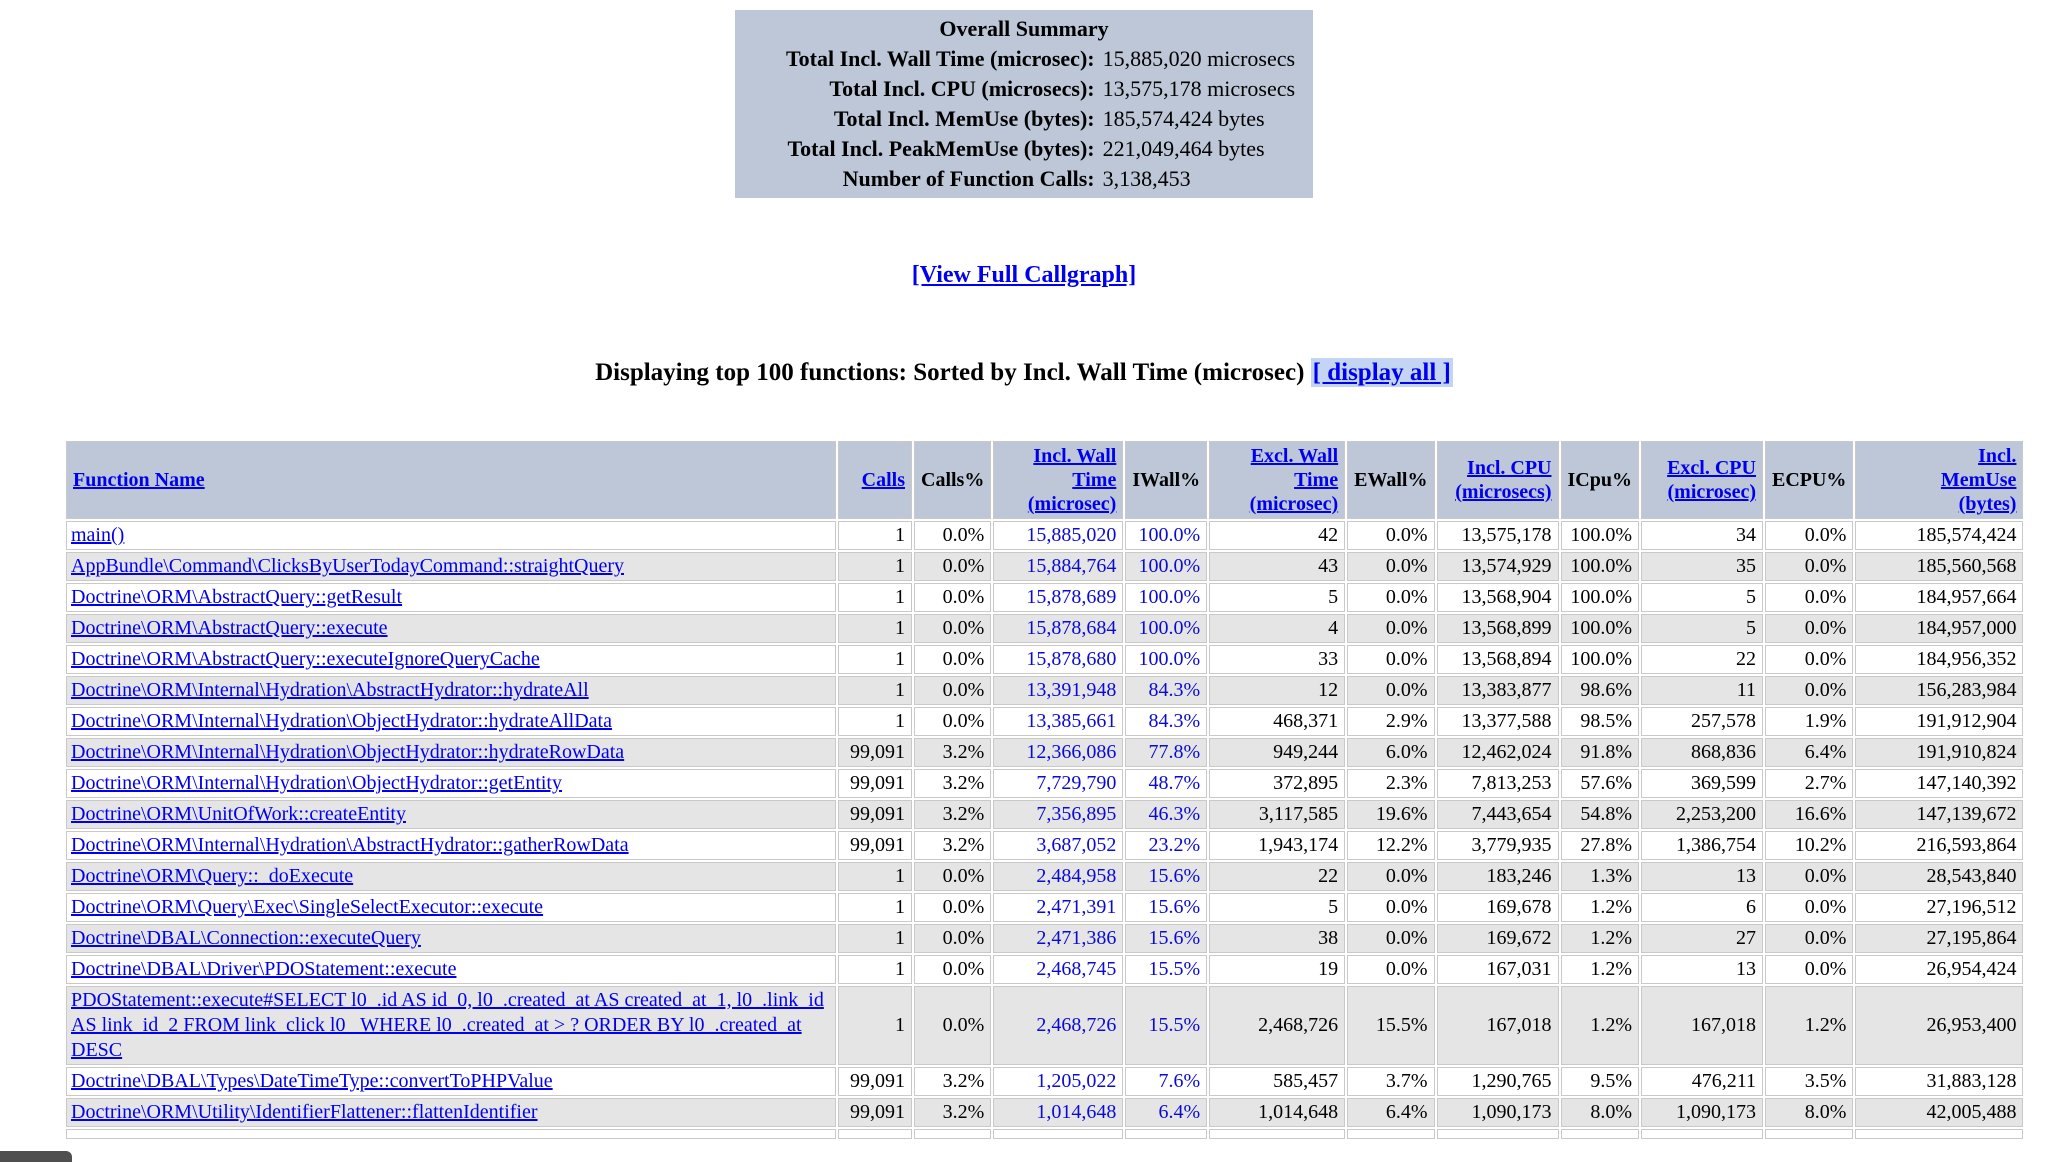 Image resolution: width=2048 pixels, height=1162 pixels. I want to click on sort-link: Calls, so click(883, 480).